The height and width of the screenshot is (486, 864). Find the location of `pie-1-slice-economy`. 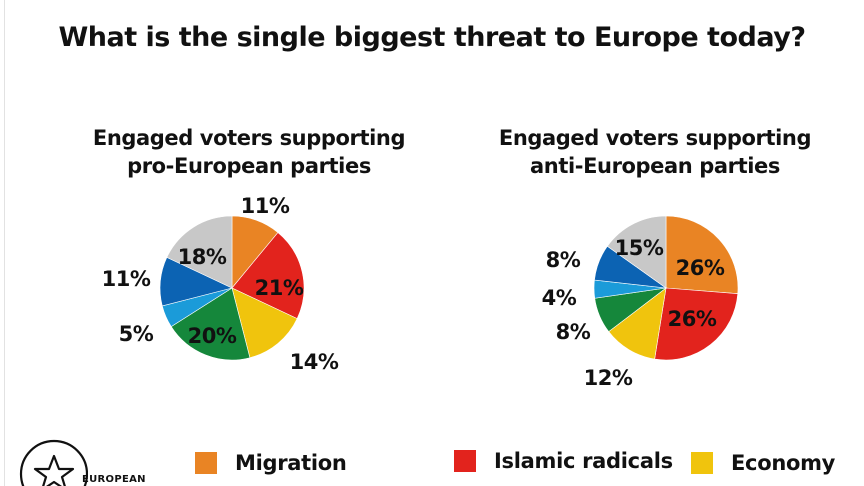

pie-1-slice-economy is located at coordinates (264, 323).